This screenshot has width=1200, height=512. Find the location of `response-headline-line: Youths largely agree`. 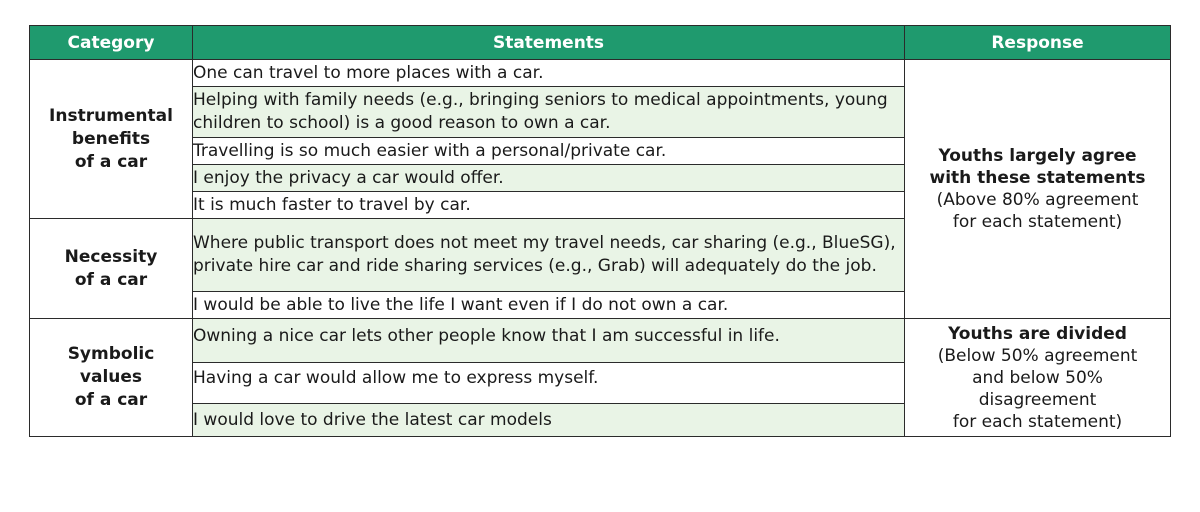

response-headline-line: Youths largely agree is located at coordinates (1037, 156).